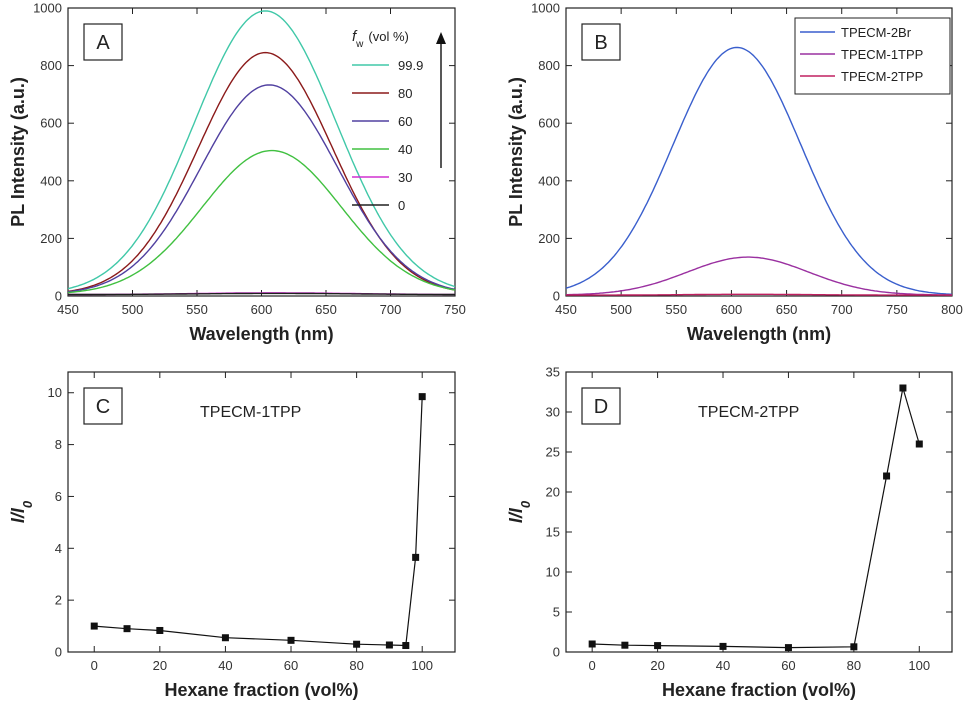 Image resolution: width=969 pixels, height=709 pixels. What do you see at coordinates (58, 600) in the screenshot?
I see `y-tick-label: 2` at bounding box center [58, 600].